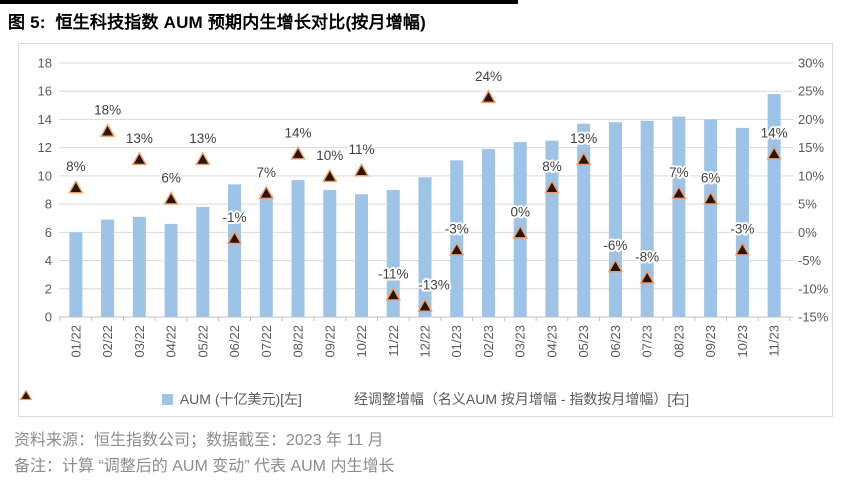 Image resolution: width=844 pixels, height=500 pixels. Describe the element at coordinates (362, 149) in the screenshot. I see `data-label-10/22: 11%` at that location.